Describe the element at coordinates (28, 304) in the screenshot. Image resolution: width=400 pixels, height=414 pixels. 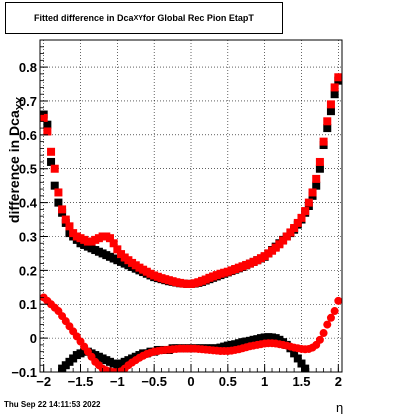
I see `y-tick-label: 0.1` at that location.